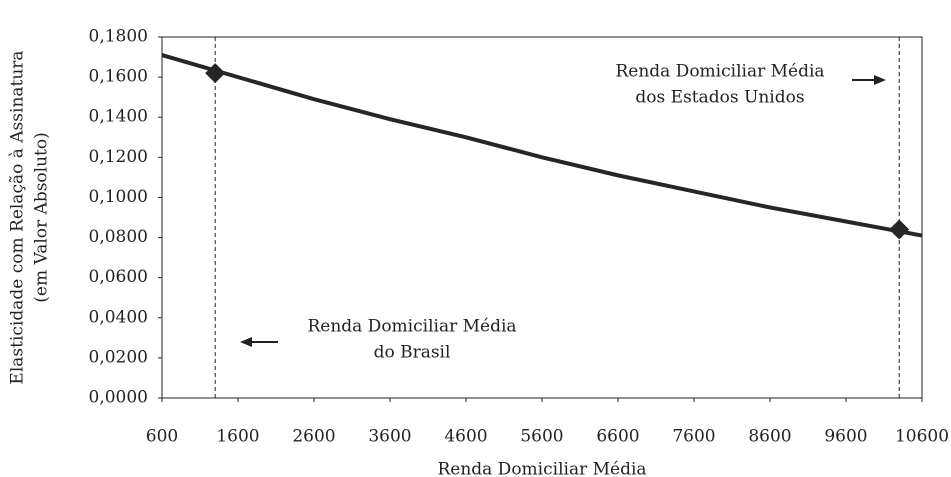 The height and width of the screenshot is (477, 951). I want to click on x-tick-label: 2600, so click(313, 437).